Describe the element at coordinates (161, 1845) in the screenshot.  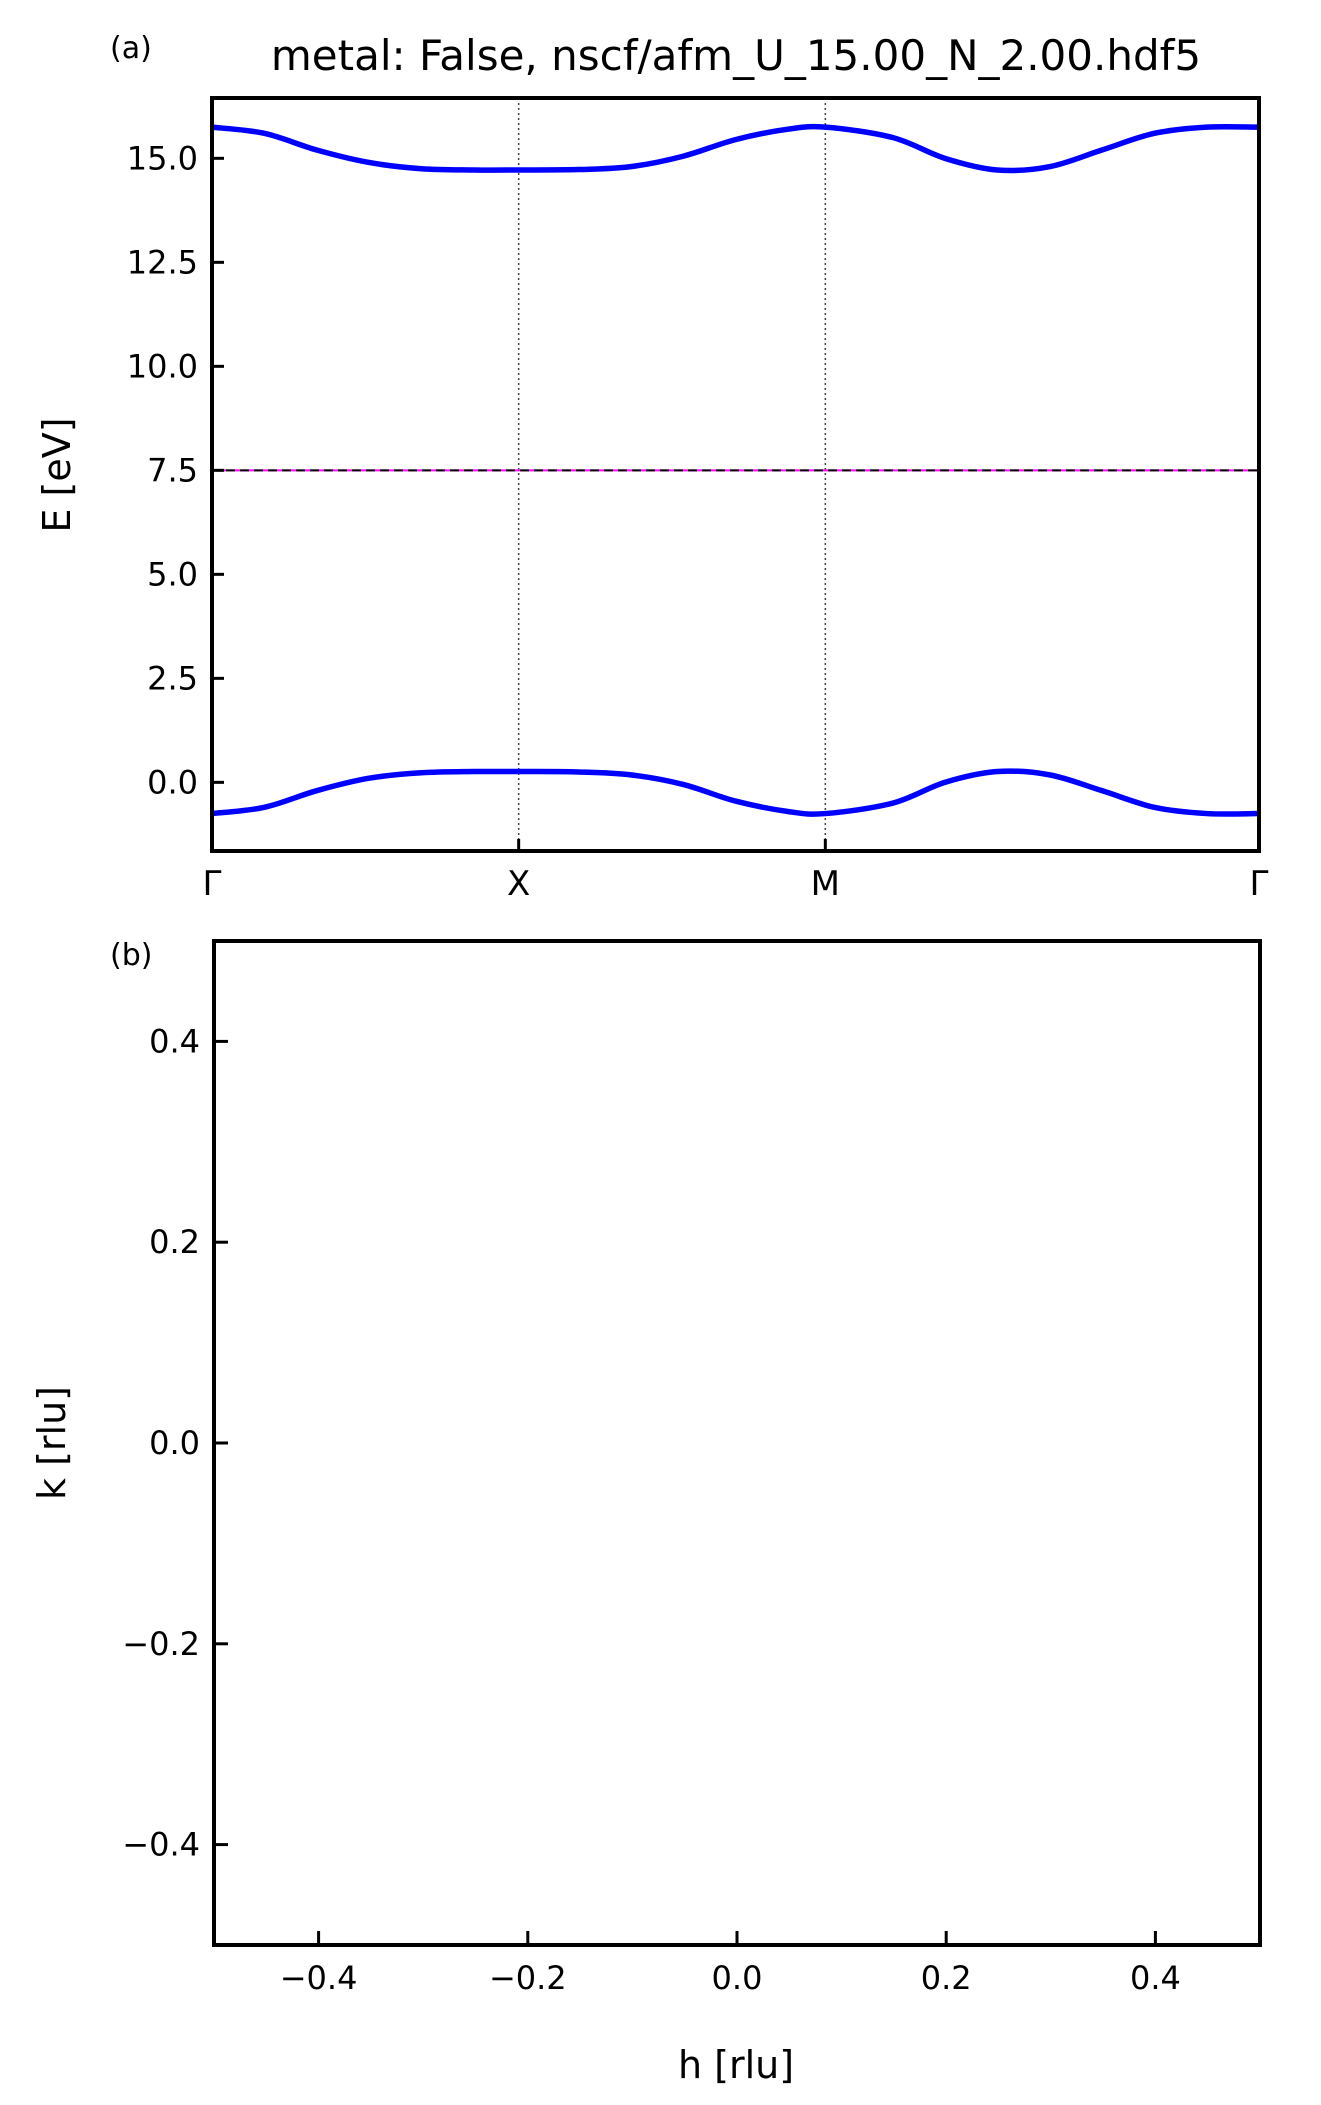
I see `y-tick-label: −0.4` at that location.